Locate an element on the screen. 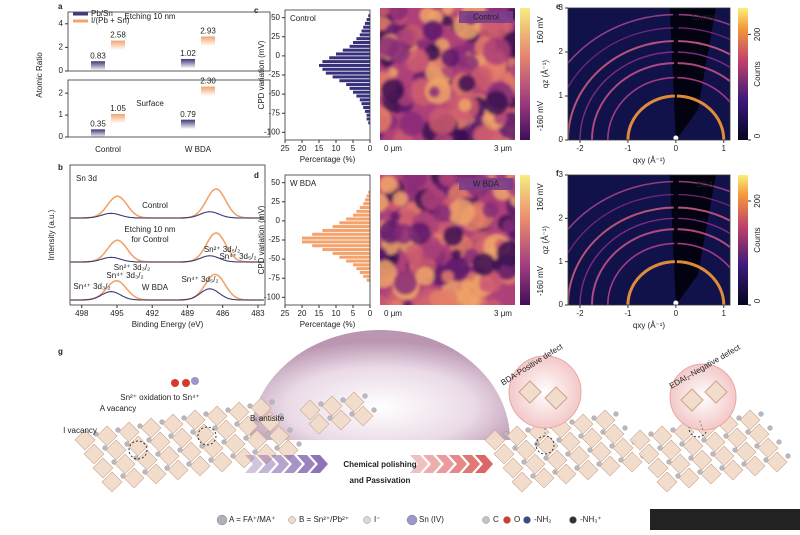 The height and width of the screenshot is (535, 800). peak-label: Sn⁴⁺ 3d₃/₂ is located at coordinates (91, 286).